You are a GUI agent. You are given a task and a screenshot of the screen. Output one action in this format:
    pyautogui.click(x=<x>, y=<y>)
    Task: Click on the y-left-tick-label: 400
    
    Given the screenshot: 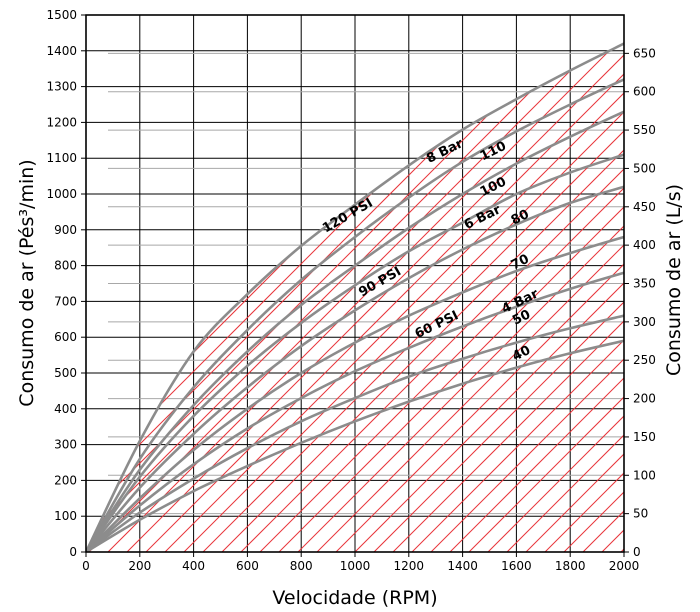 What is the action you would take?
    pyautogui.click(x=65, y=409)
    